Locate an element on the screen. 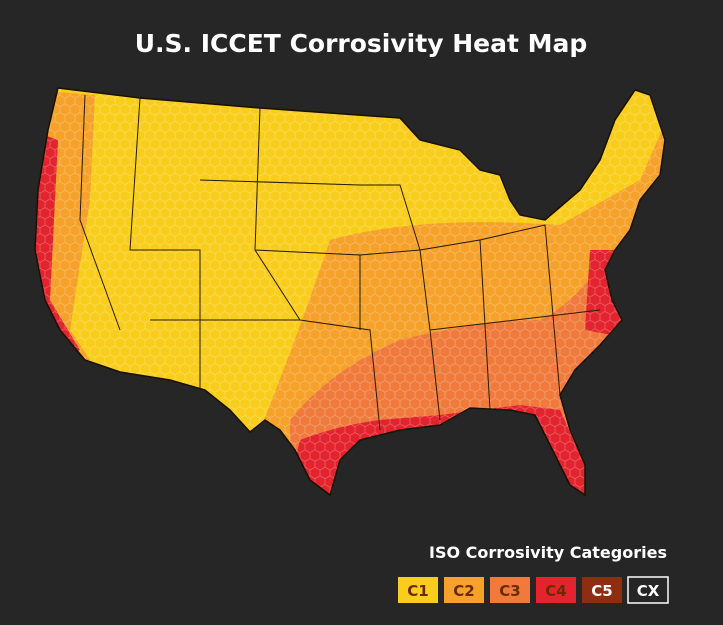 This screenshot has height=625, width=723. legend-label: C5 is located at coordinates (601, 591).